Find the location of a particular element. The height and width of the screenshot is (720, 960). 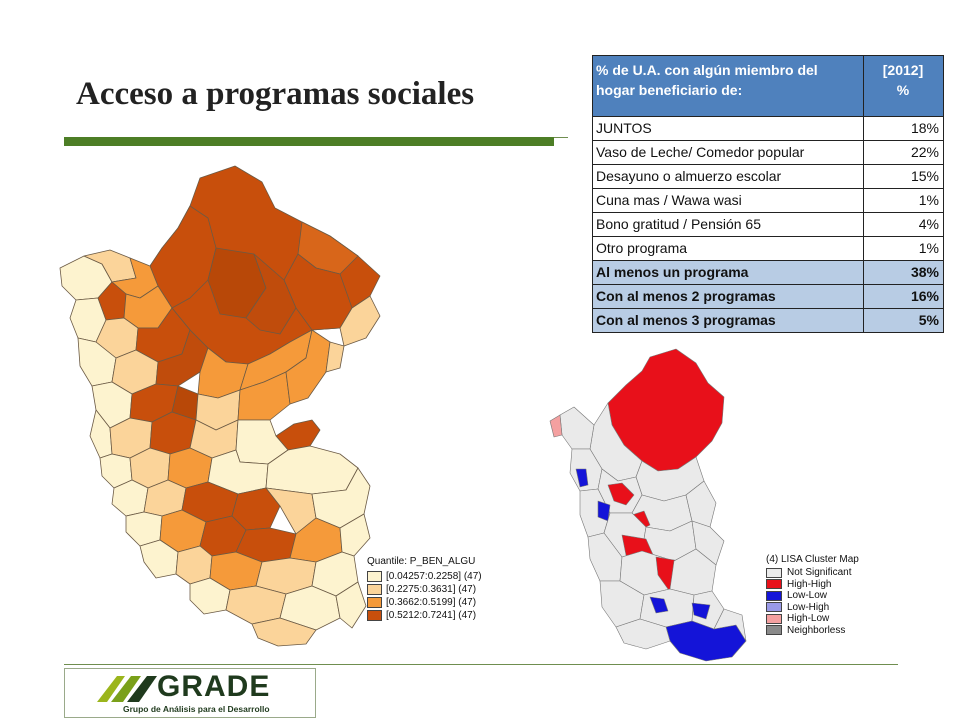

lisa-legend-title: (4) LISA Cluster Map is located at coordinates (812, 559).